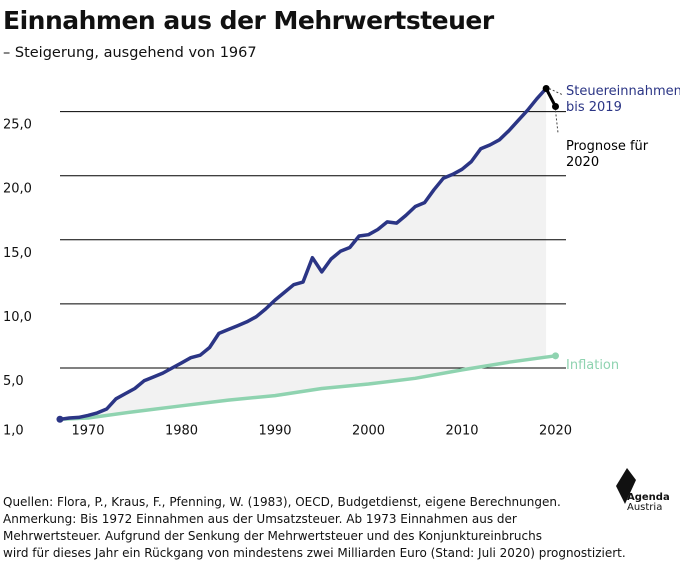 This screenshot has height=562, width=680. I want to click on x-tick-label: 2020, so click(555, 430).